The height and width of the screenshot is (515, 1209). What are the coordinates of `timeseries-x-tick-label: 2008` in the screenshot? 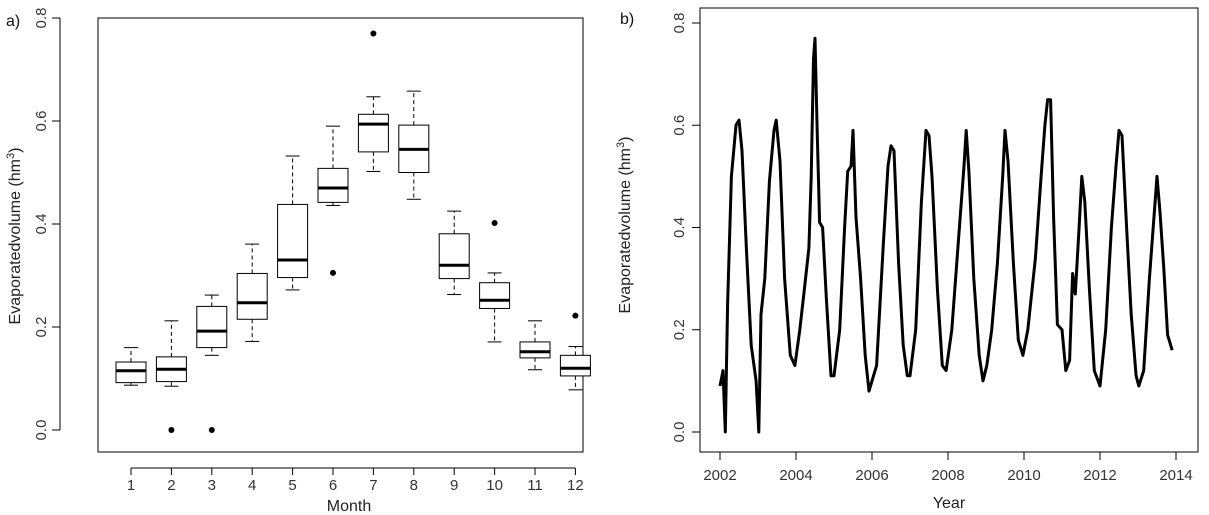 It's located at (947, 475).